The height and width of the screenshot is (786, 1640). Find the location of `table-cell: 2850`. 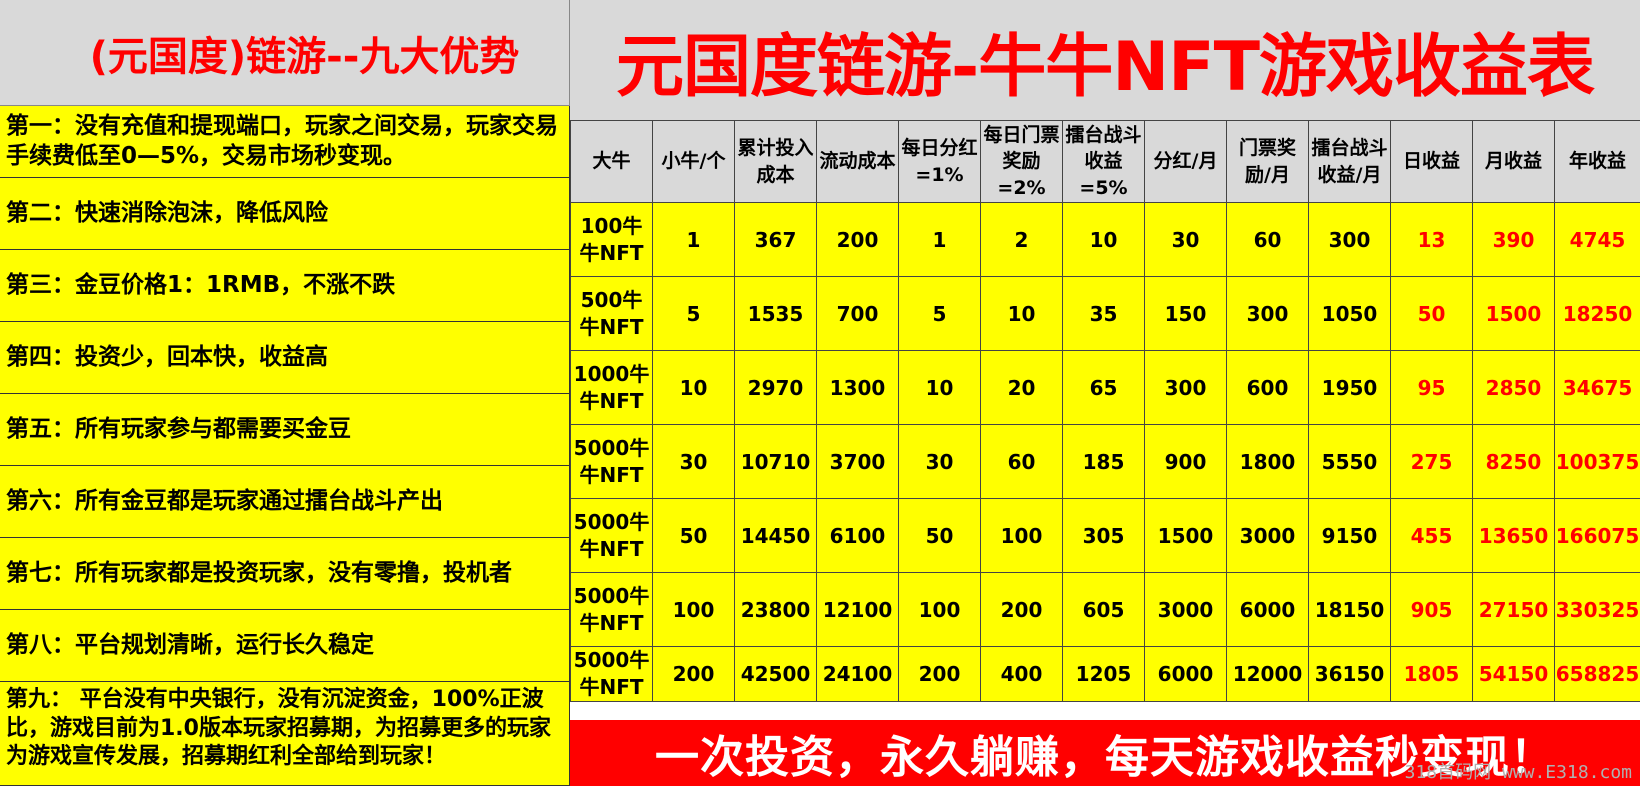

table-cell: 2850 is located at coordinates (1513, 387).